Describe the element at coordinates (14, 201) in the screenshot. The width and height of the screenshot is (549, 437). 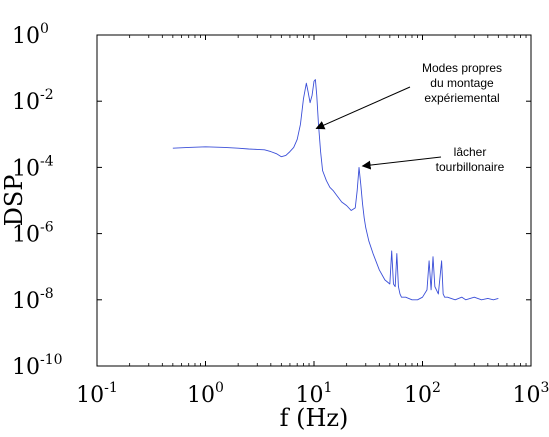
I see `y-axis-title: DSP` at that location.